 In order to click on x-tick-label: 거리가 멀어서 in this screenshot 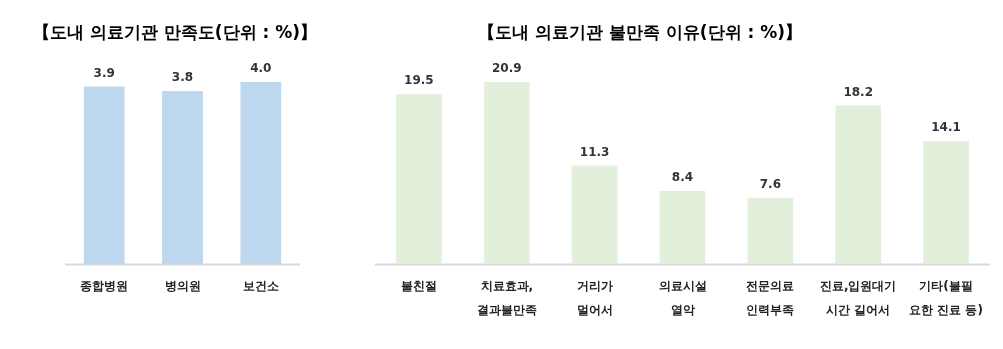, I will do `click(594, 298)`.